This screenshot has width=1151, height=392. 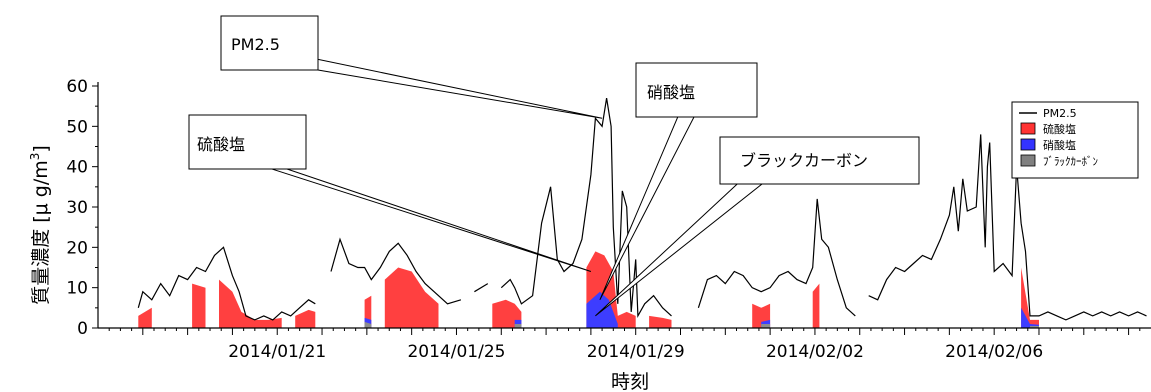 What do you see at coordinates (671, 92) in the screenshot?
I see `callout-label: 硝酸塩` at bounding box center [671, 92].